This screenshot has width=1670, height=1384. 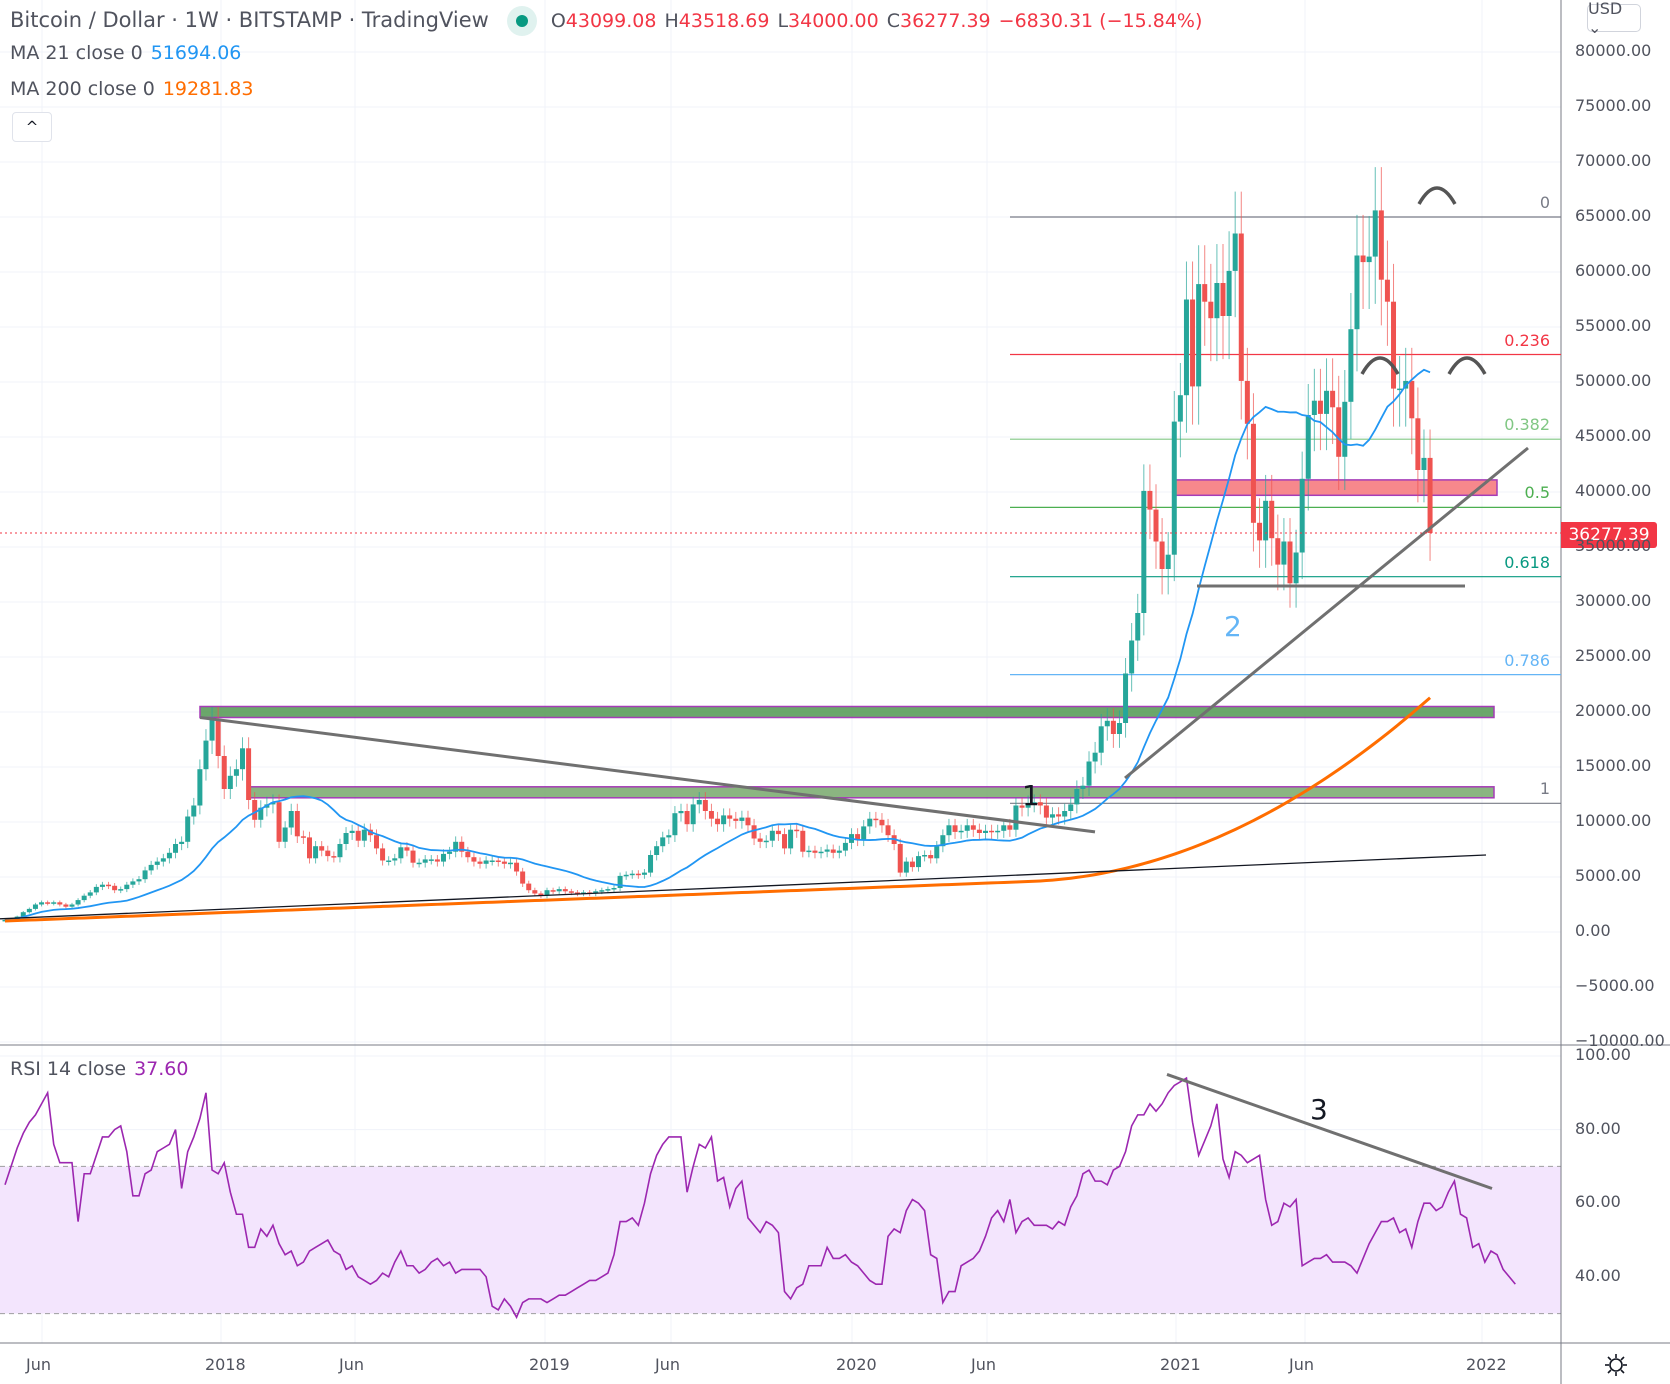 What do you see at coordinates (1329, 1131) in the screenshot?
I see `rsi-trendline` at bounding box center [1329, 1131].